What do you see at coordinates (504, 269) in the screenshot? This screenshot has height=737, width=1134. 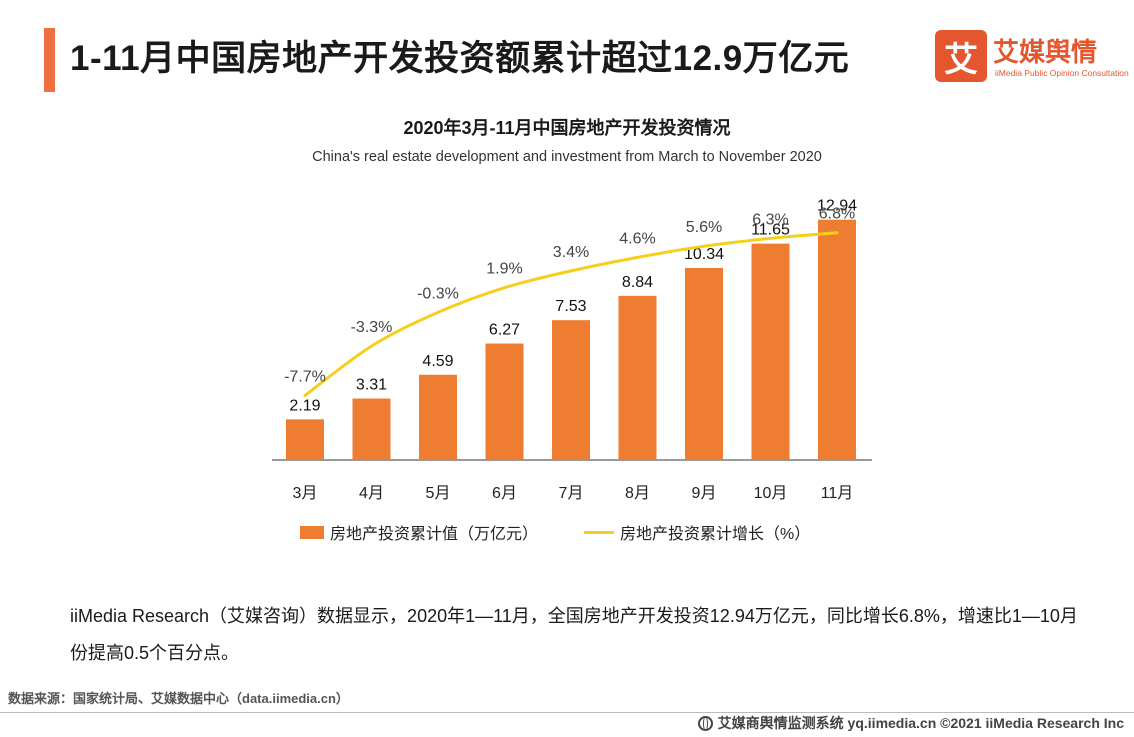 I see `growth-value-label: 1.9%` at bounding box center [504, 269].